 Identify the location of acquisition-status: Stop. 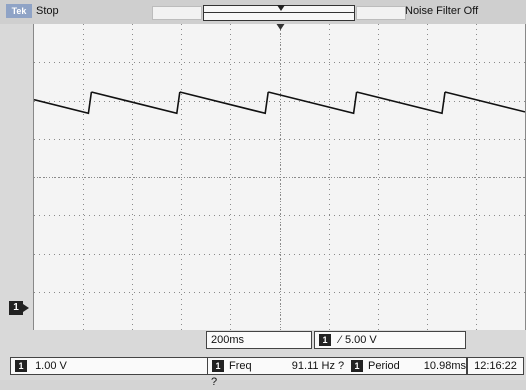
(47, 11).